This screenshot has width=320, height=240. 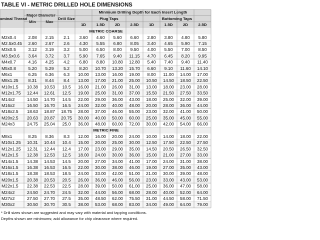 I want to click on cell: 12.61, so click(x=50, y=93).